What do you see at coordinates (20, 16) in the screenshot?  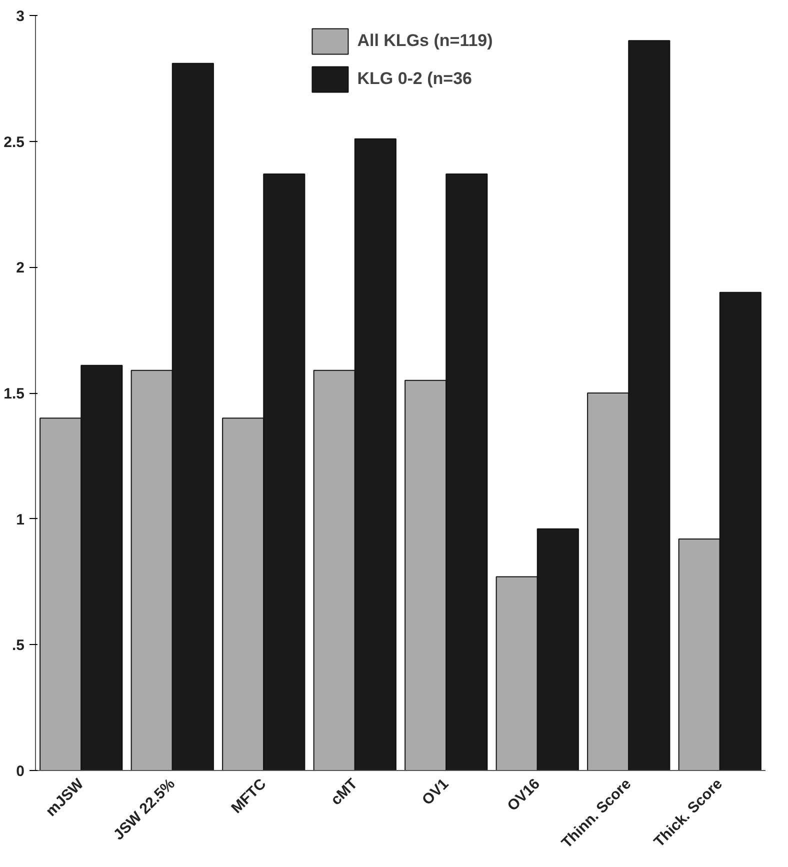 I see `y-tick-label: 3` at bounding box center [20, 16].